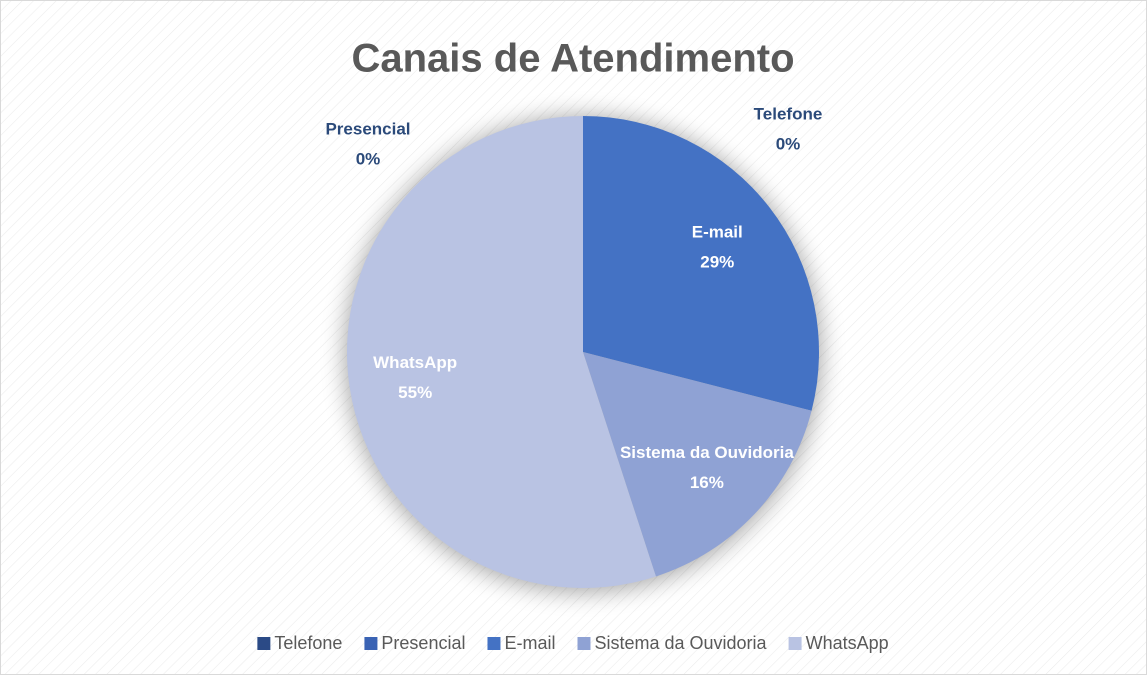 The height and width of the screenshot is (675, 1147). Describe the element at coordinates (572, 59) in the screenshot. I see `chart-title: Canais de Atendimento` at that location.